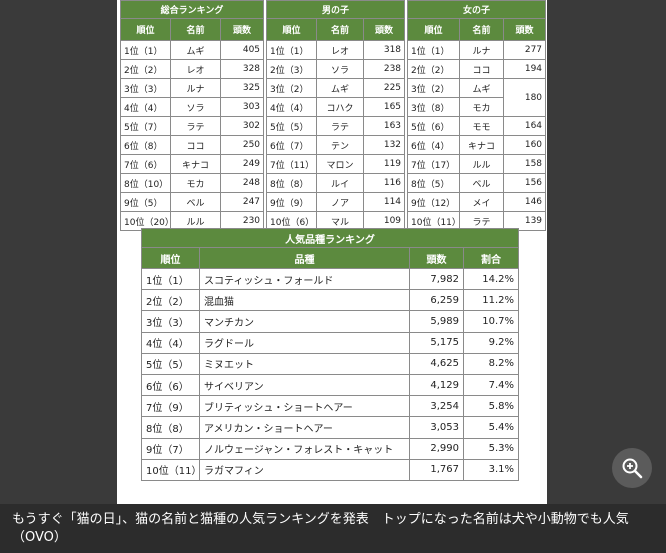 This screenshot has height=553, width=666. I want to click on breed-cell: アメリカン・ショートヘアー, so click(304, 427).